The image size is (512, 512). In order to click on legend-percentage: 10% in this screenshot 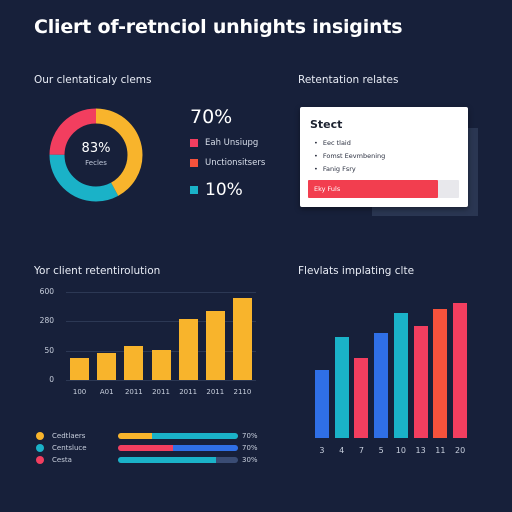, I will do `click(224, 190)`.